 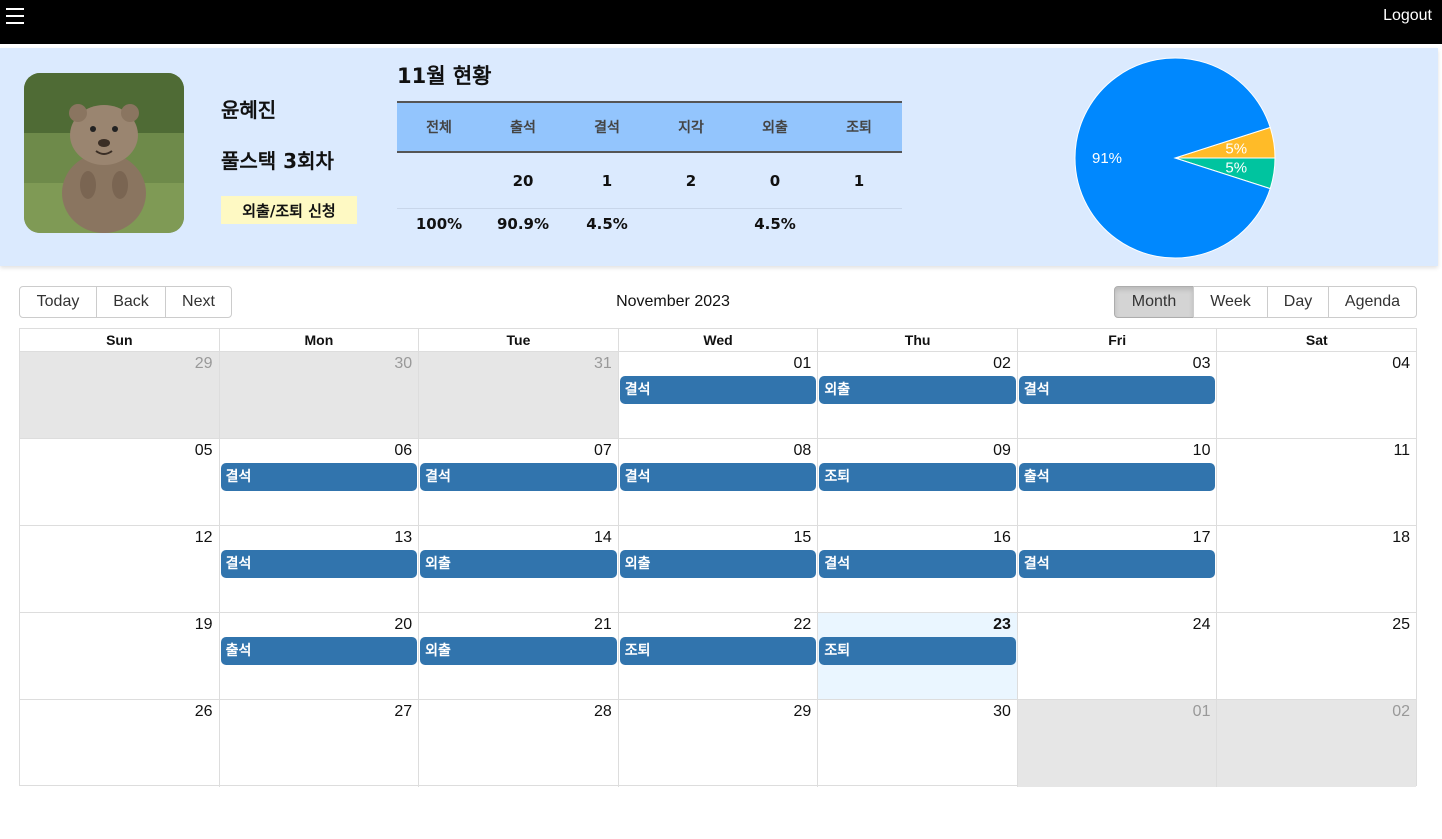 What do you see at coordinates (1002, 624) in the screenshot?
I see `day-number: 23` at bounding box center [1002, 624].